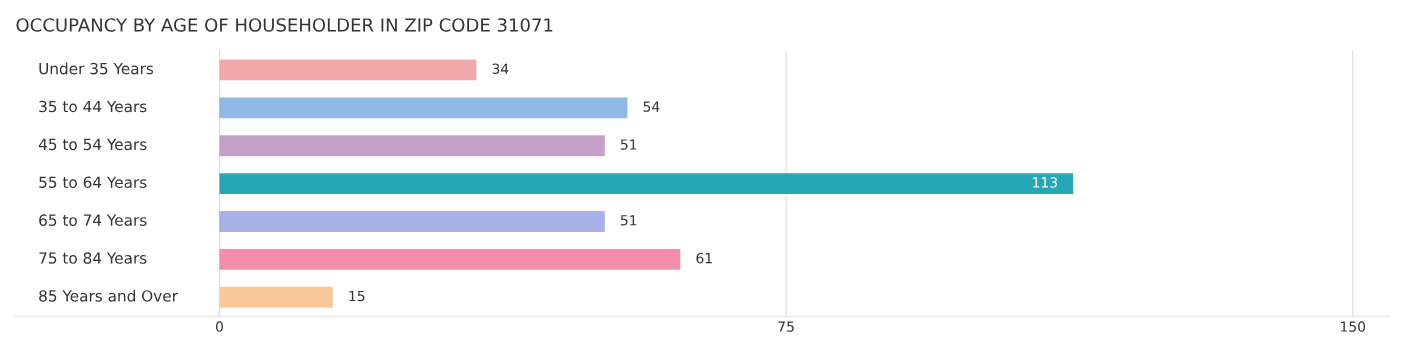  I want to click on x-tick-label: 150, so click(1353, 326).